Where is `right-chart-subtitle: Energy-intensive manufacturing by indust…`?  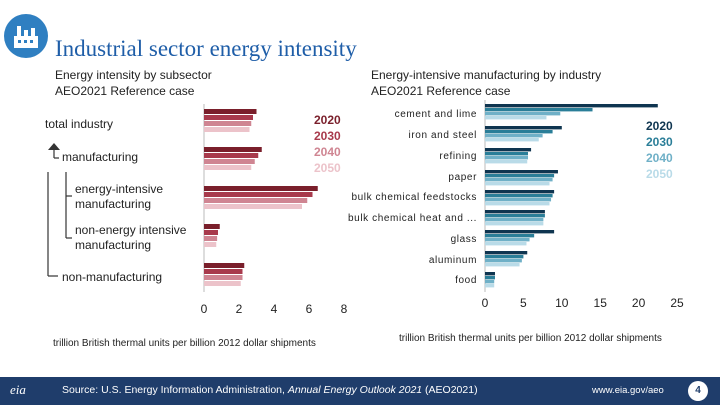 right-chart-subtitle: Energy-intensive manufacturing by indust… is located at coordinates (486, 83).